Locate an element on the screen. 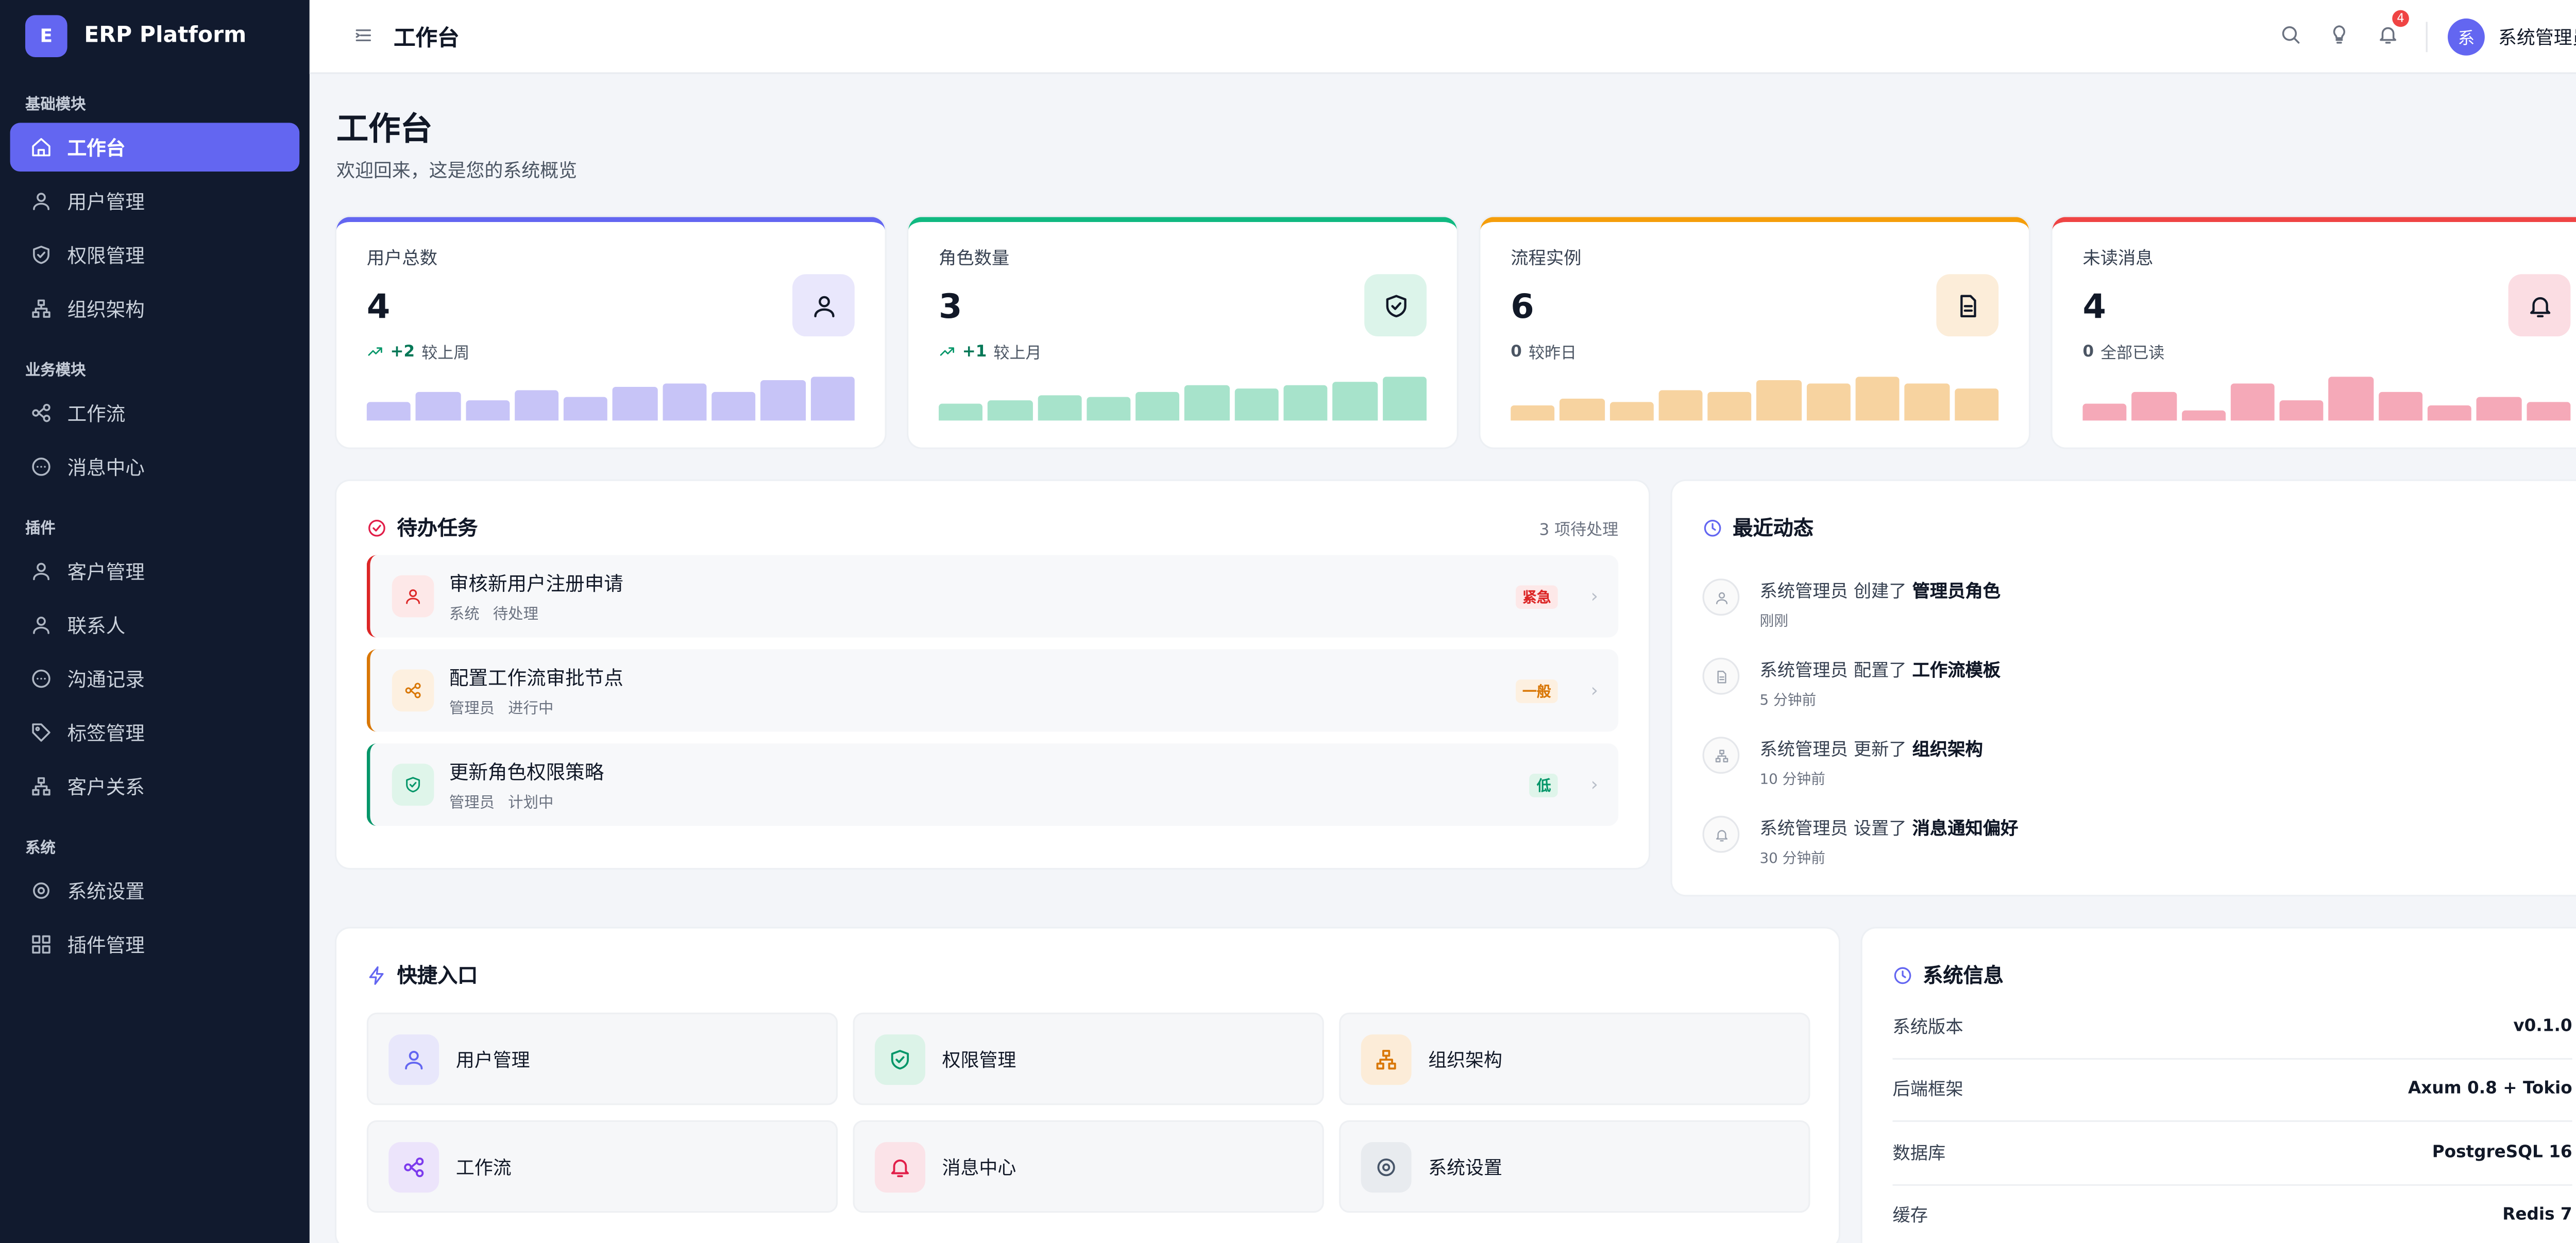 This screenshot has height=1243, width=2576. quick-label: 权限管理 is located at coordinates (979, 1059).